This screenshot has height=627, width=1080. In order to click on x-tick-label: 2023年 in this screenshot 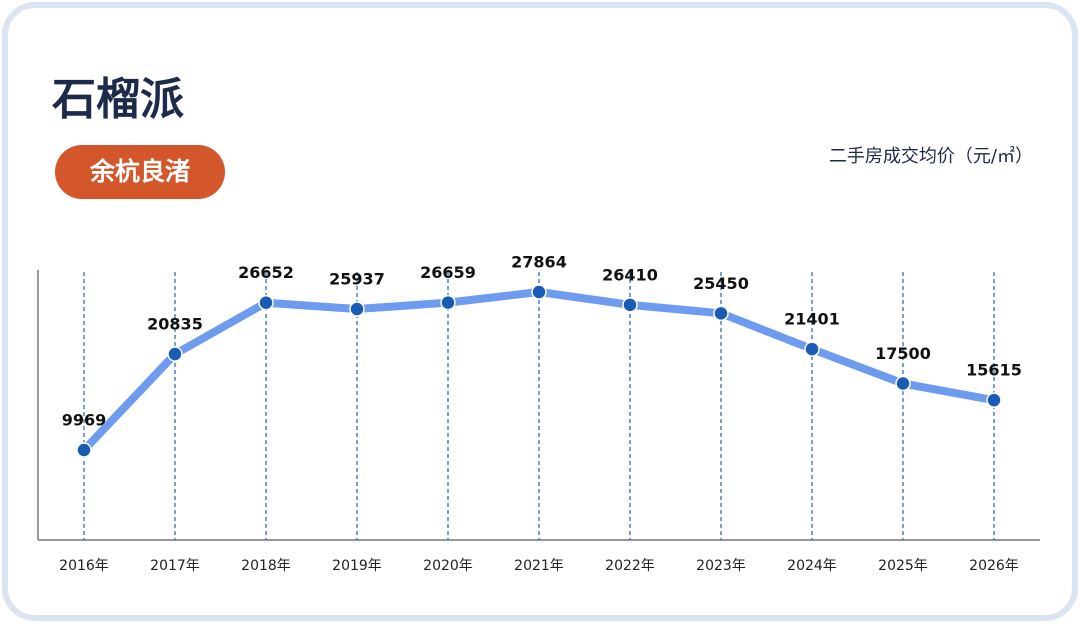, I will do `click(721, 566)`.